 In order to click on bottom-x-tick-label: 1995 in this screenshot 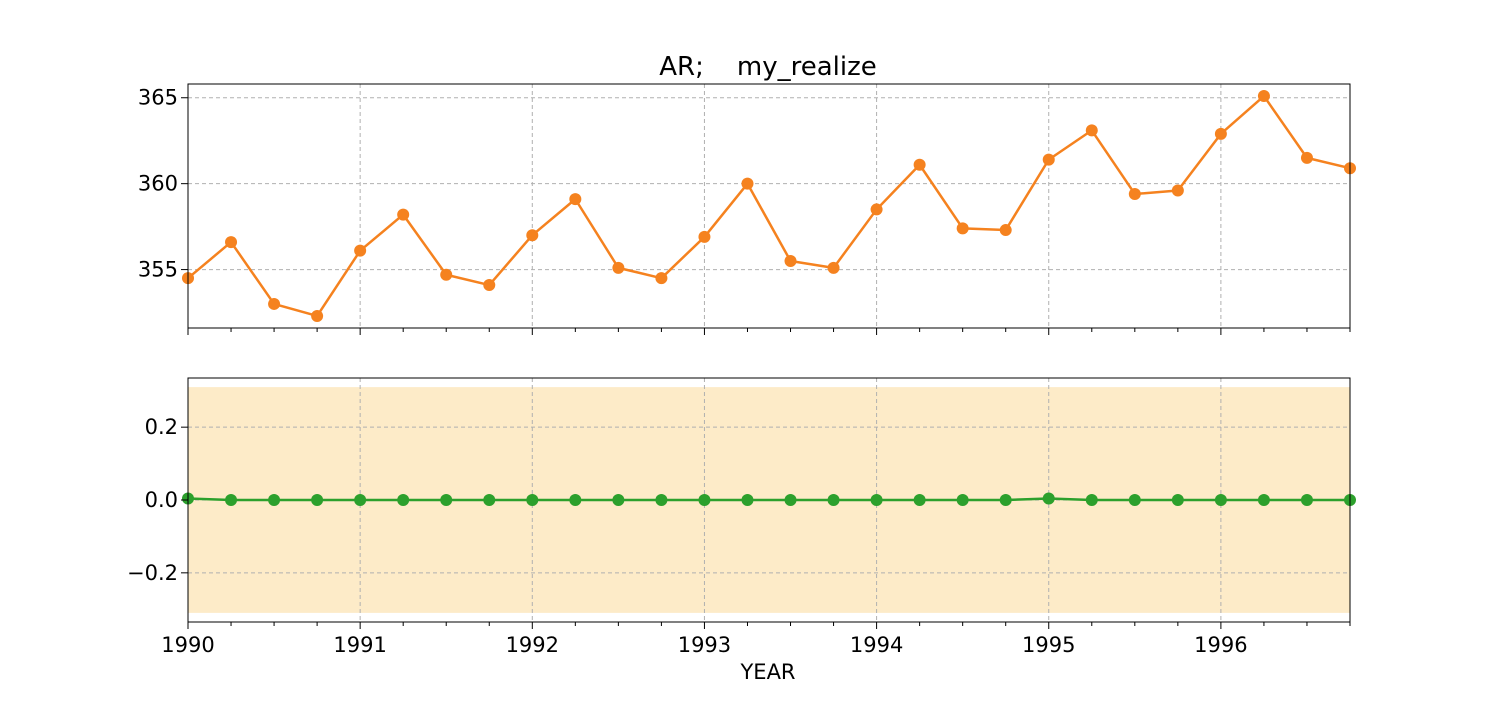, I will do `click(1048, 645)`.